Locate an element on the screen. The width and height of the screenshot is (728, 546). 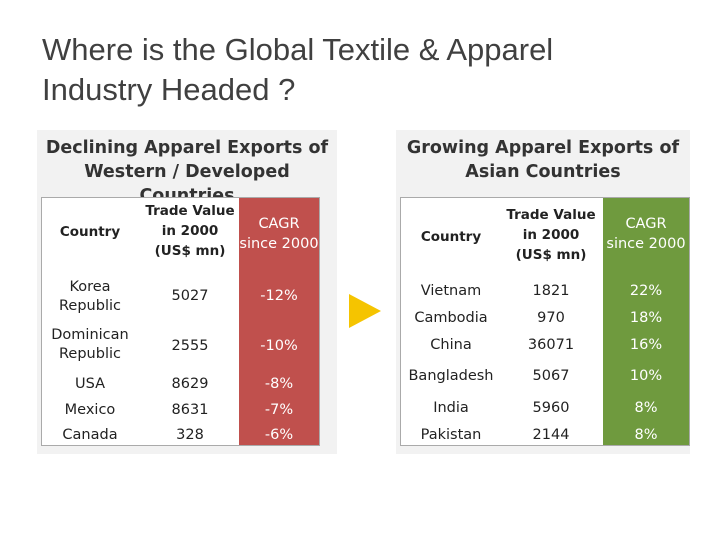
trade-value-cell: 970 is located at coordinates (551, 318).